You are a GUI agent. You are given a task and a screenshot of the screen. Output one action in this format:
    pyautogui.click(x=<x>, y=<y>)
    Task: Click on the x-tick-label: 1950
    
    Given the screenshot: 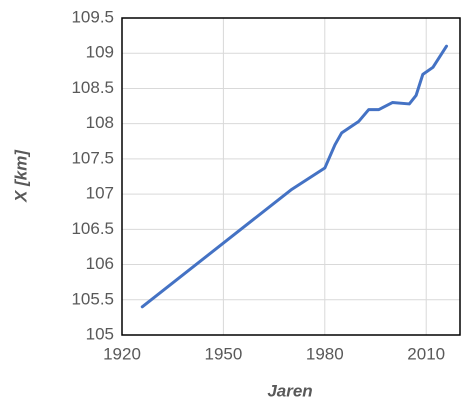 What is the action you would take?
    pyautogui.click(x=223, y=353)
    